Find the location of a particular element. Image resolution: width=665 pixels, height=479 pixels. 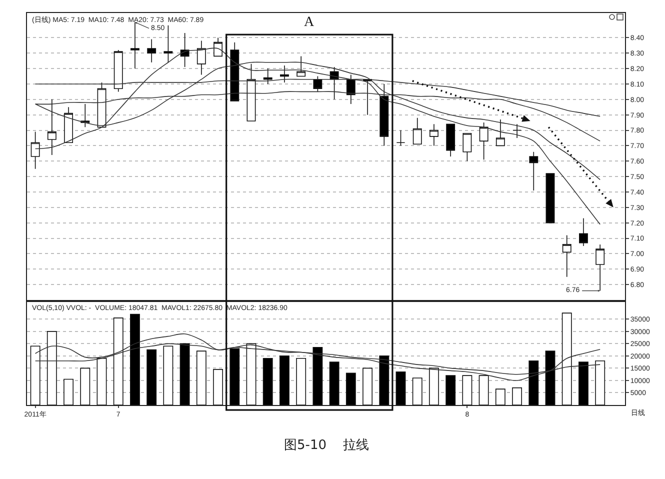

line-series is located at coordinates (317, 357).